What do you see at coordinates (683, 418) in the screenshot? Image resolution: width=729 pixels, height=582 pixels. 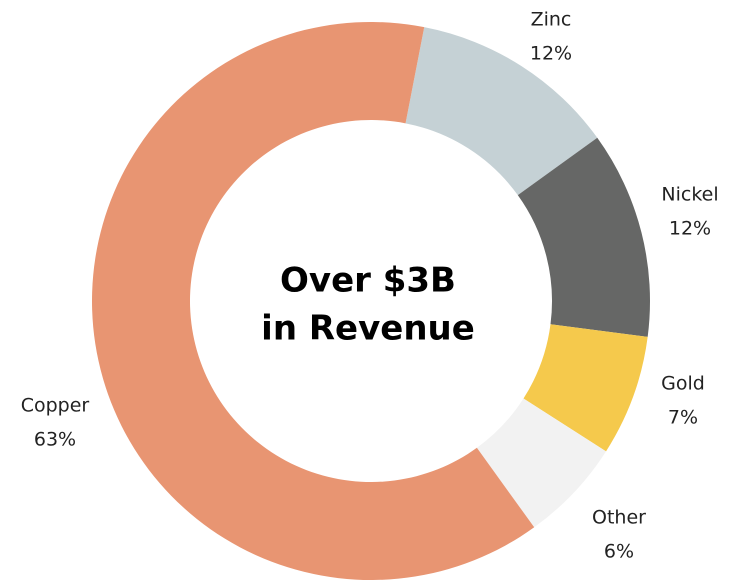 I see `slice-value-label: 7%` at bounding box center [683, 418].